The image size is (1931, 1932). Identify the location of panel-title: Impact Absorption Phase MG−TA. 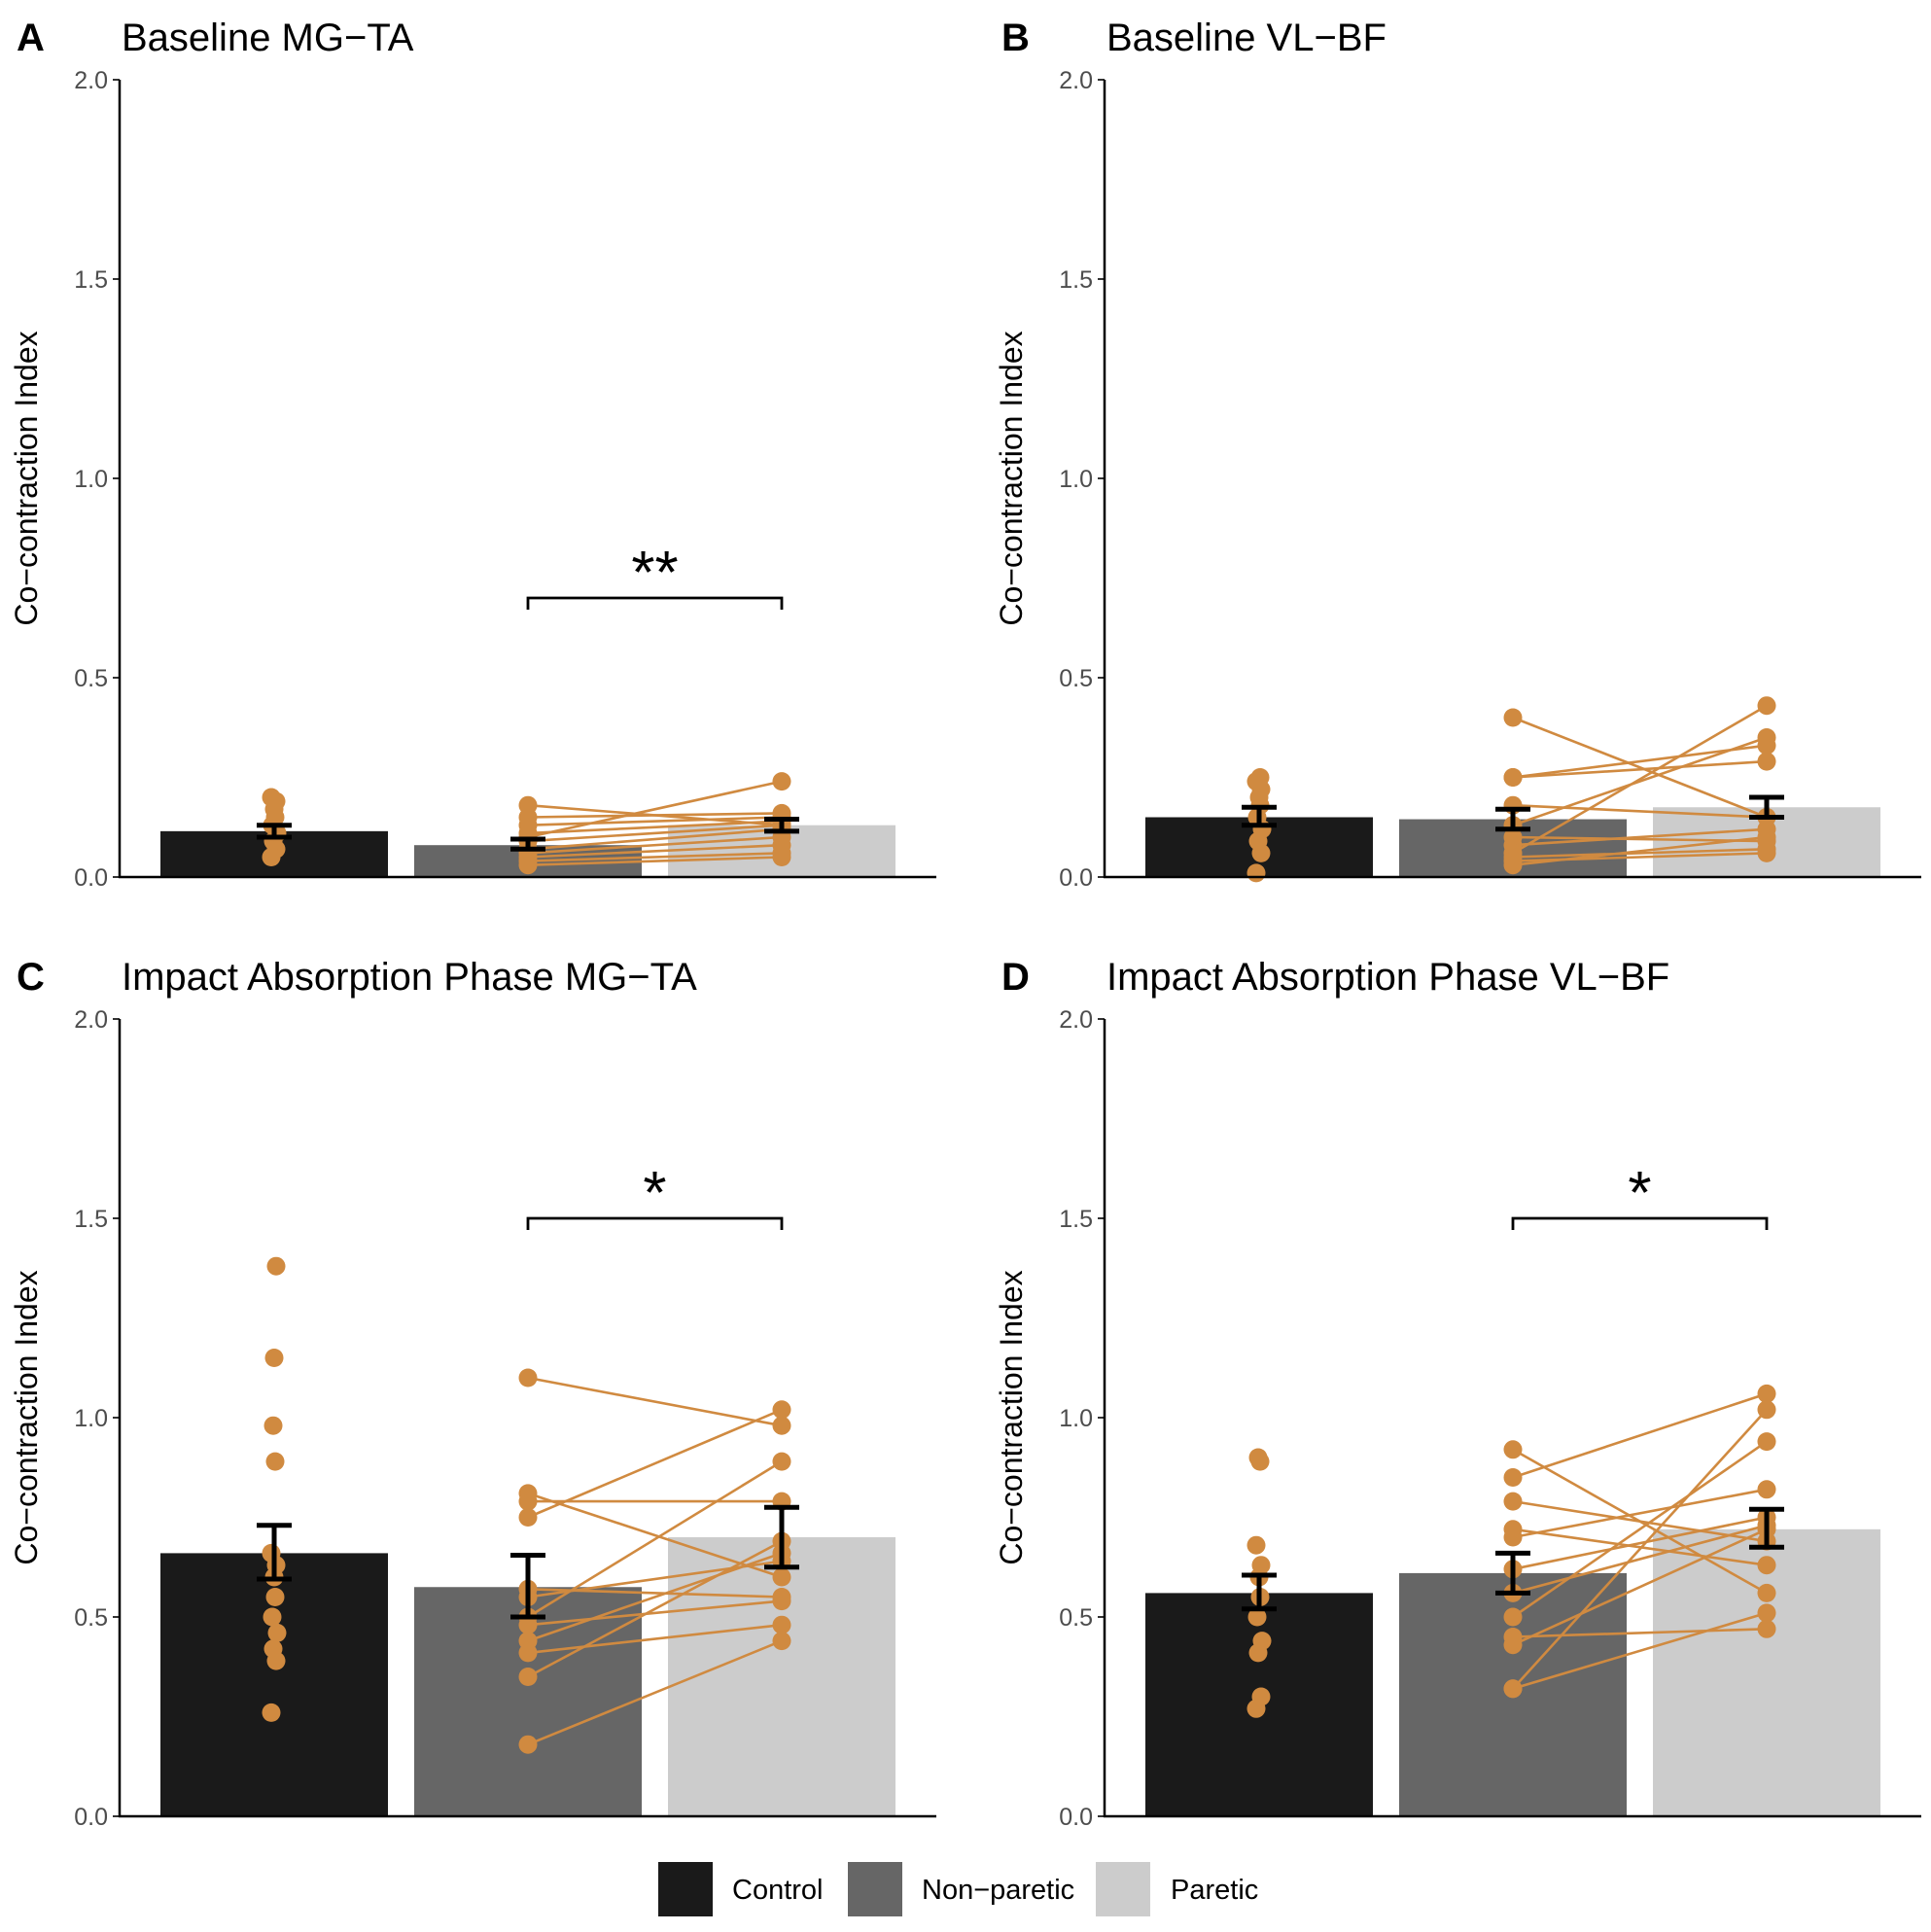
(409, 977).